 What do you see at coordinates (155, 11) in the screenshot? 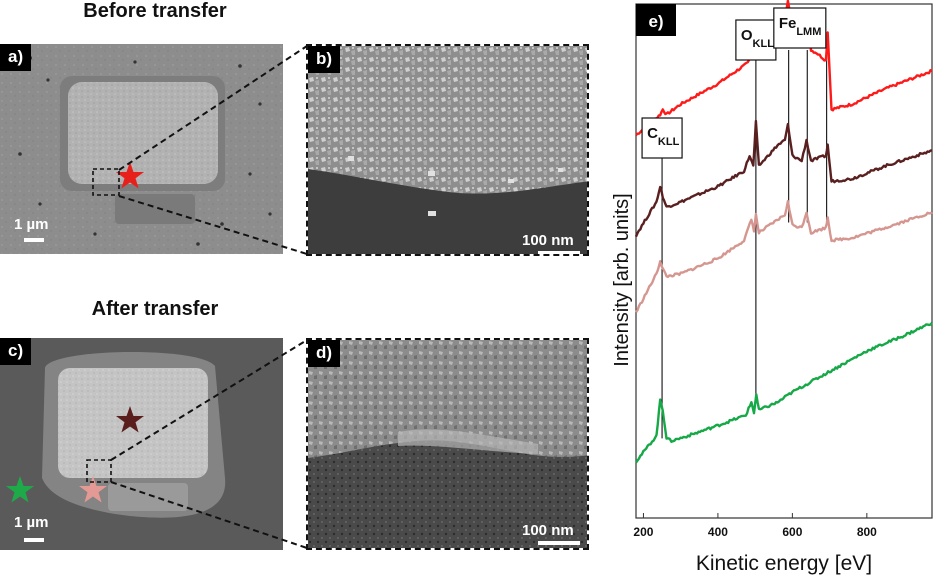
I see `heading-before-transfer: Before transfer` at bounding box center [155, 11].